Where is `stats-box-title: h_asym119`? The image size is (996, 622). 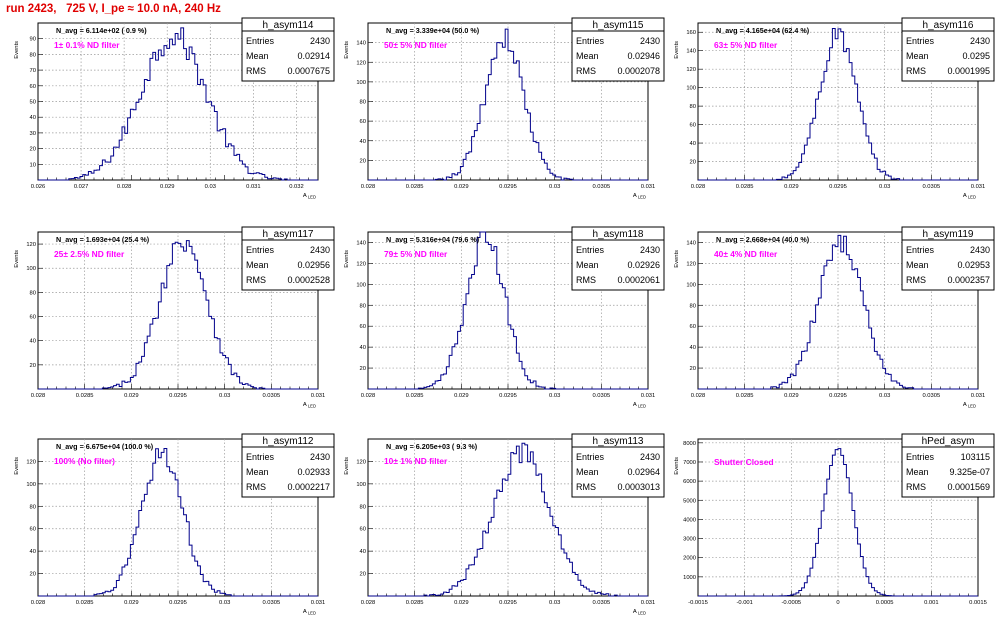
stats-box-title: h_asym119 is located at coordinates (948, 234).